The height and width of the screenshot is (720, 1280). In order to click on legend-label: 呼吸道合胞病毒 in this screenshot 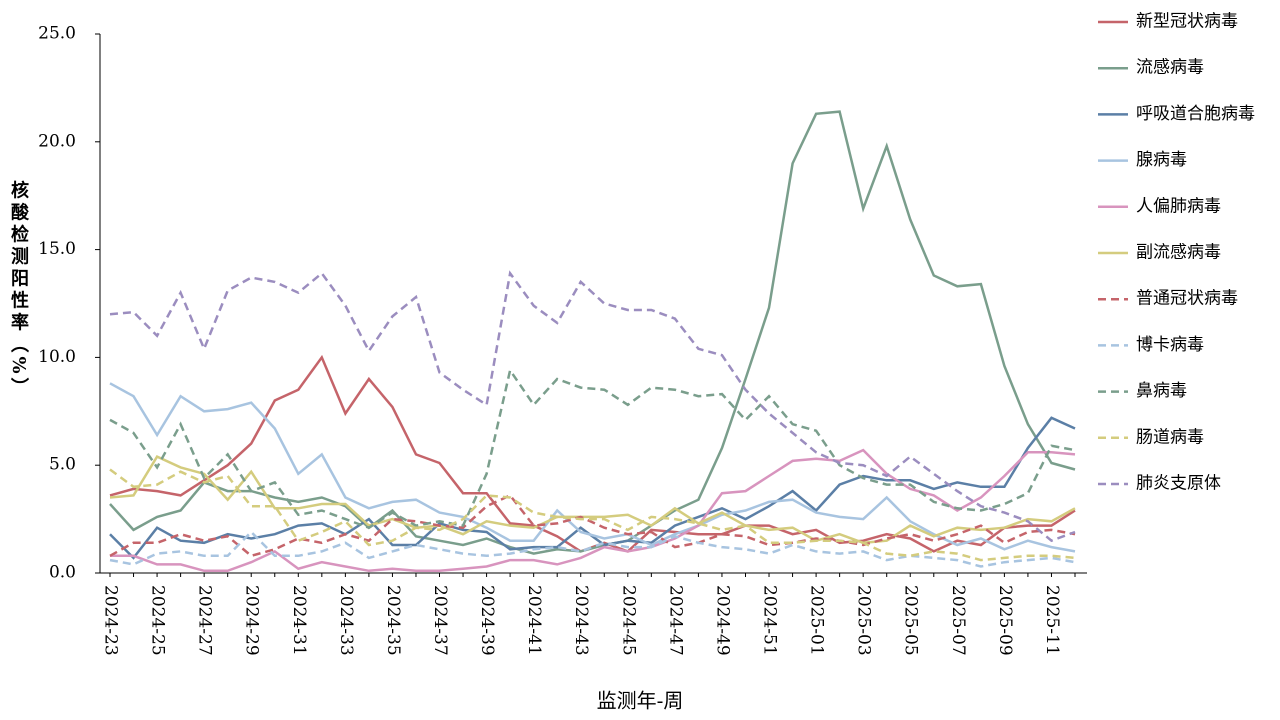, I will do `click(1195, 114)`.